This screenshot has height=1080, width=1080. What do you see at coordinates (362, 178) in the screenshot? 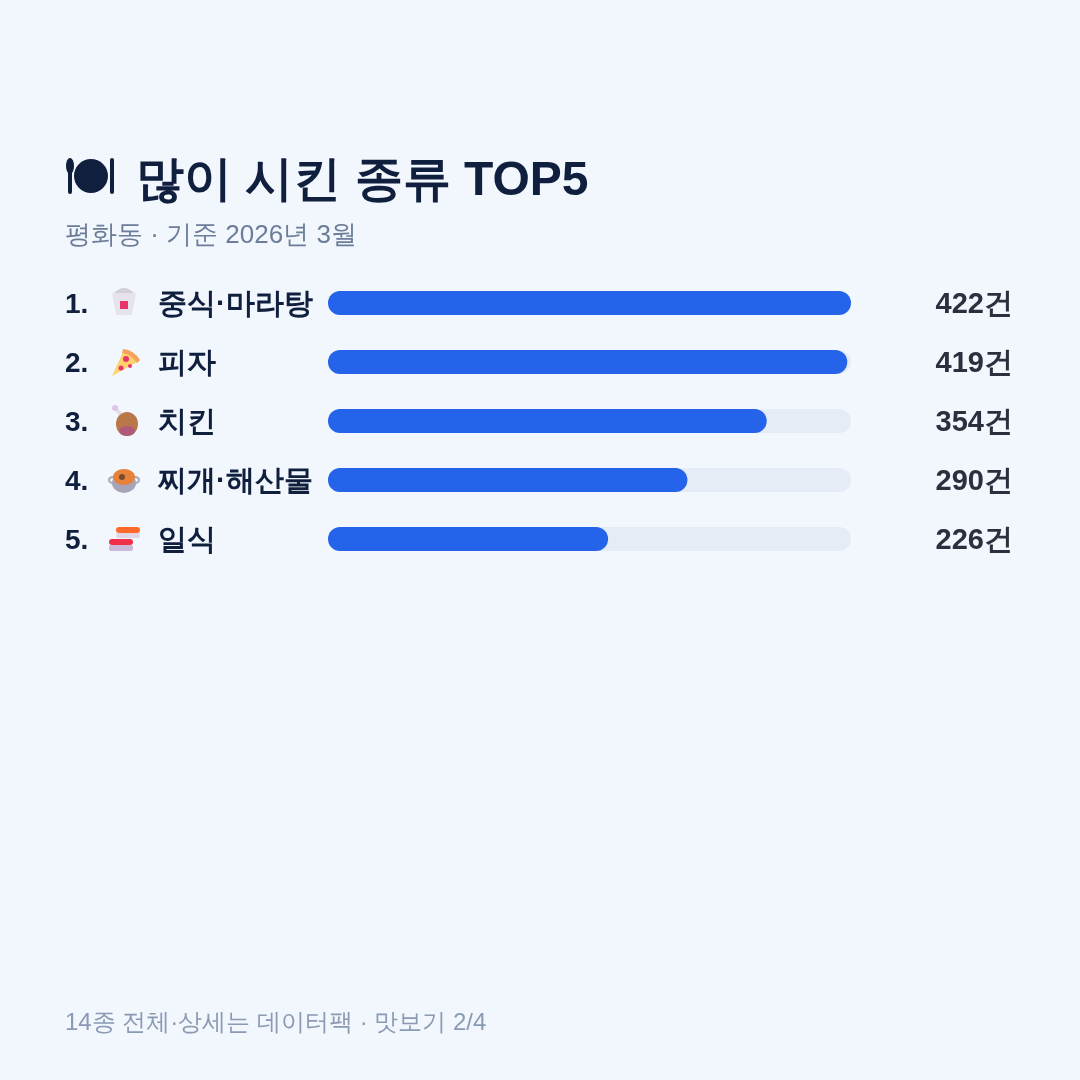
I see `chart-title: 많이 시킨 종류 TOP5` at bounding box center [362, 178].